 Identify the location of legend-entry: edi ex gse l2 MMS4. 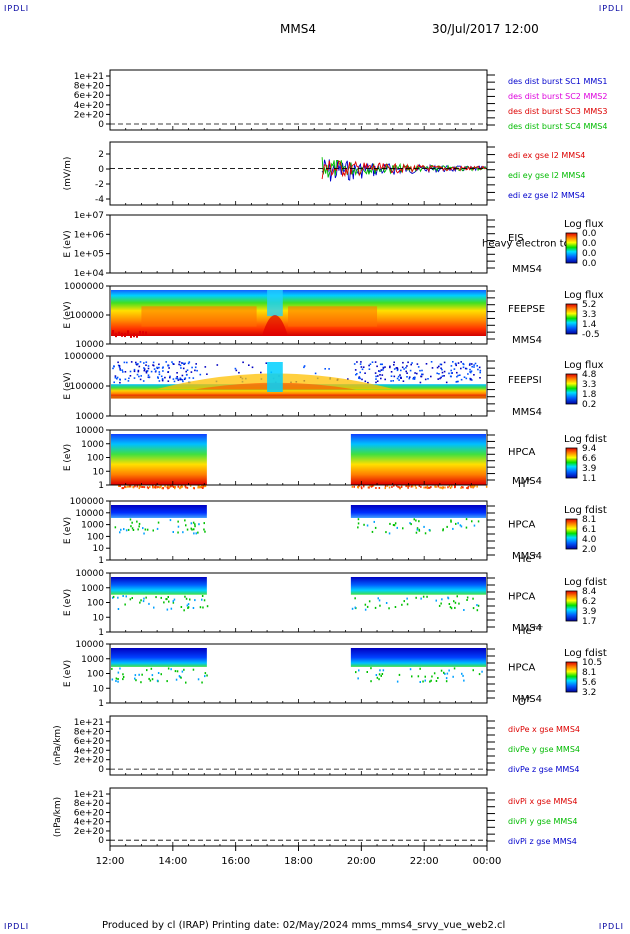
(546, 155).